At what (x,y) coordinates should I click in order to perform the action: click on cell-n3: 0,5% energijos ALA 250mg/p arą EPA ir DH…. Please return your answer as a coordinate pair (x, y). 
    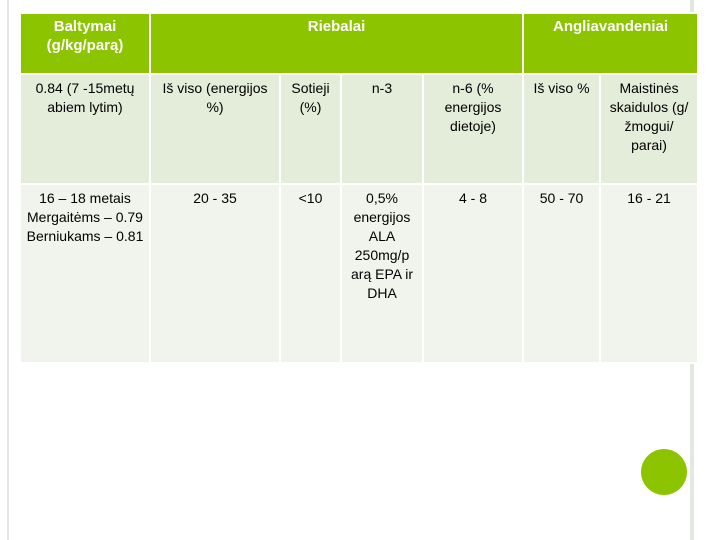
    Looking at the image, I should click on (382, 273).